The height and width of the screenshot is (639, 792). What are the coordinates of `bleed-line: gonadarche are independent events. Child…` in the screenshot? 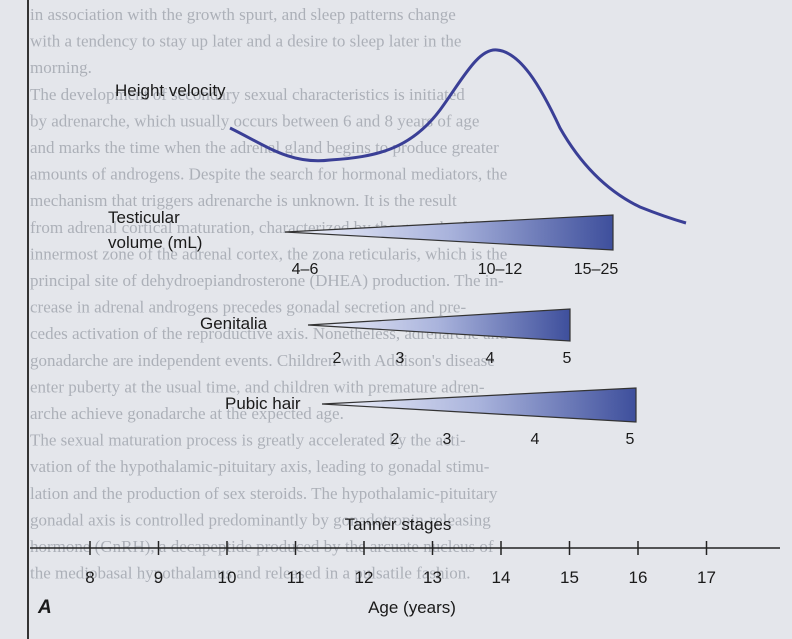 It's located at (262, 360).